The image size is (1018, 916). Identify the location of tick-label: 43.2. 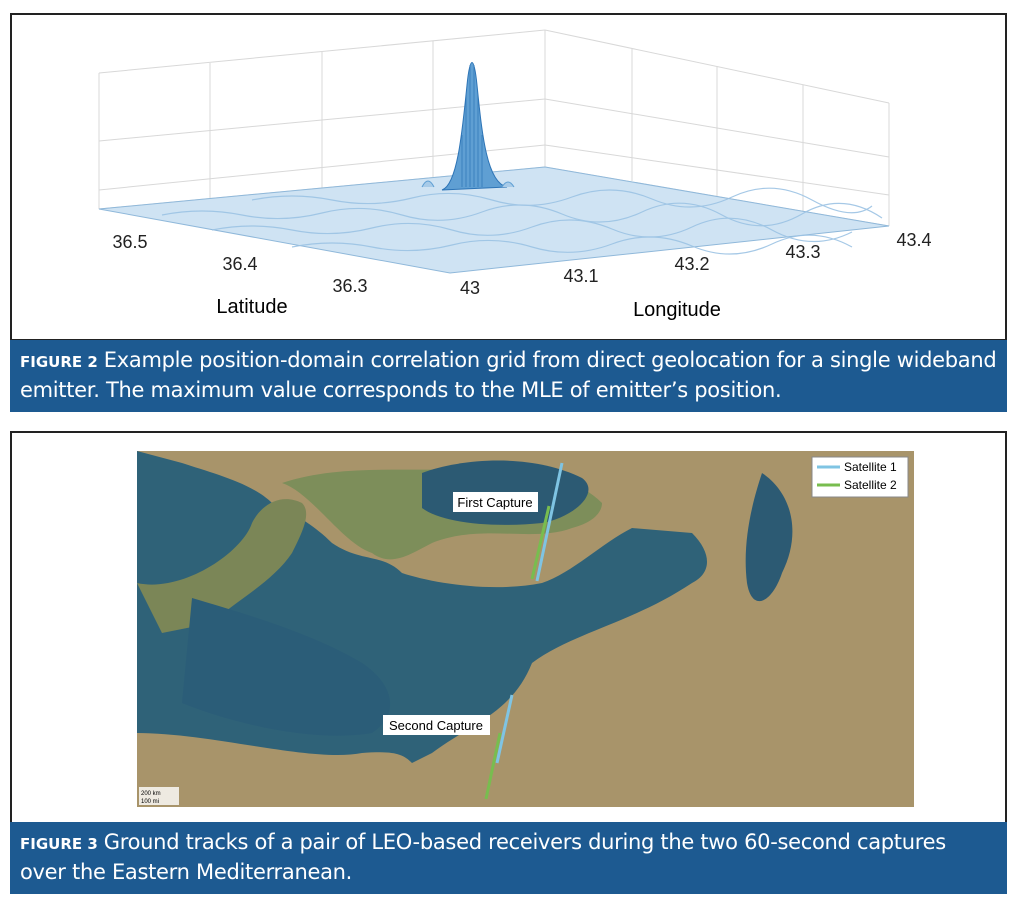
(691, 264).